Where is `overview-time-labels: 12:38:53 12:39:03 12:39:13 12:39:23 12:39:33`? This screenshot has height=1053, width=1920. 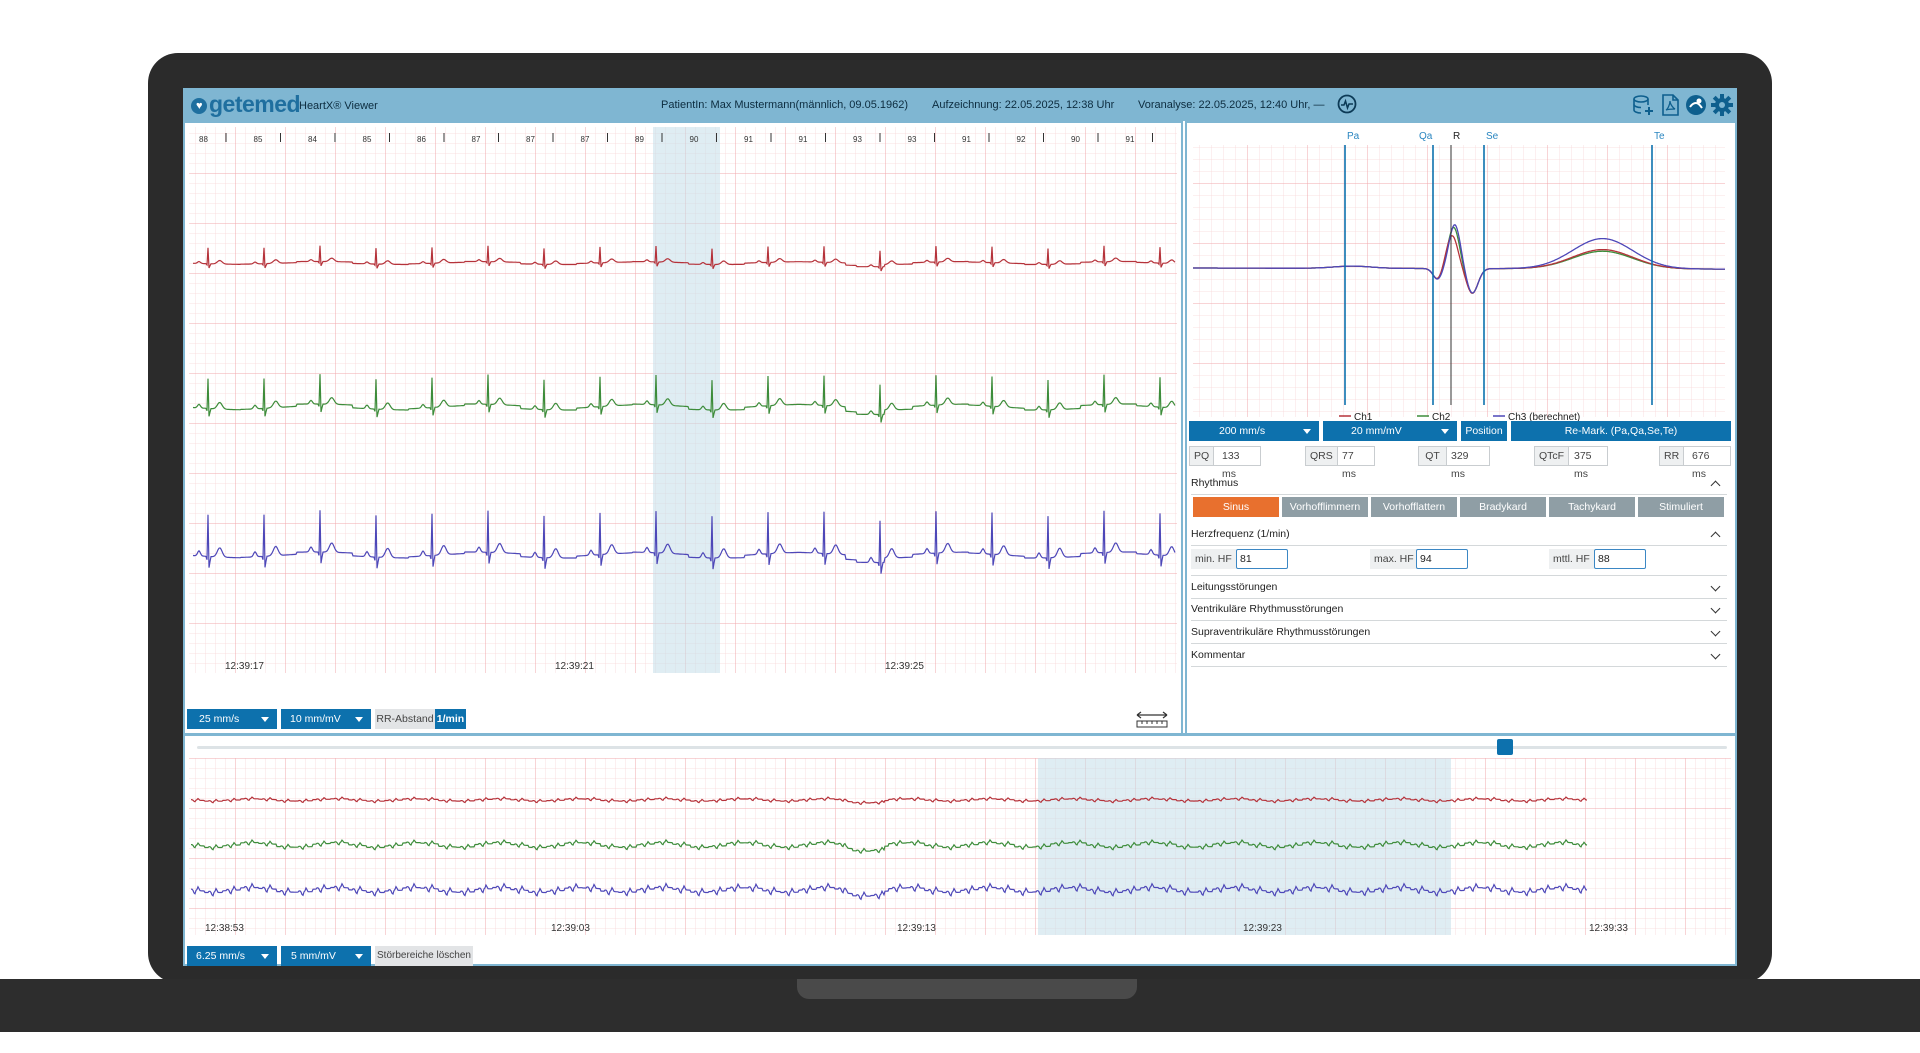 overview-time-labels: 12:38:53 12:39:03 12:39:13 12:39:23 12:39:33 is located at coordinates (916, 928).